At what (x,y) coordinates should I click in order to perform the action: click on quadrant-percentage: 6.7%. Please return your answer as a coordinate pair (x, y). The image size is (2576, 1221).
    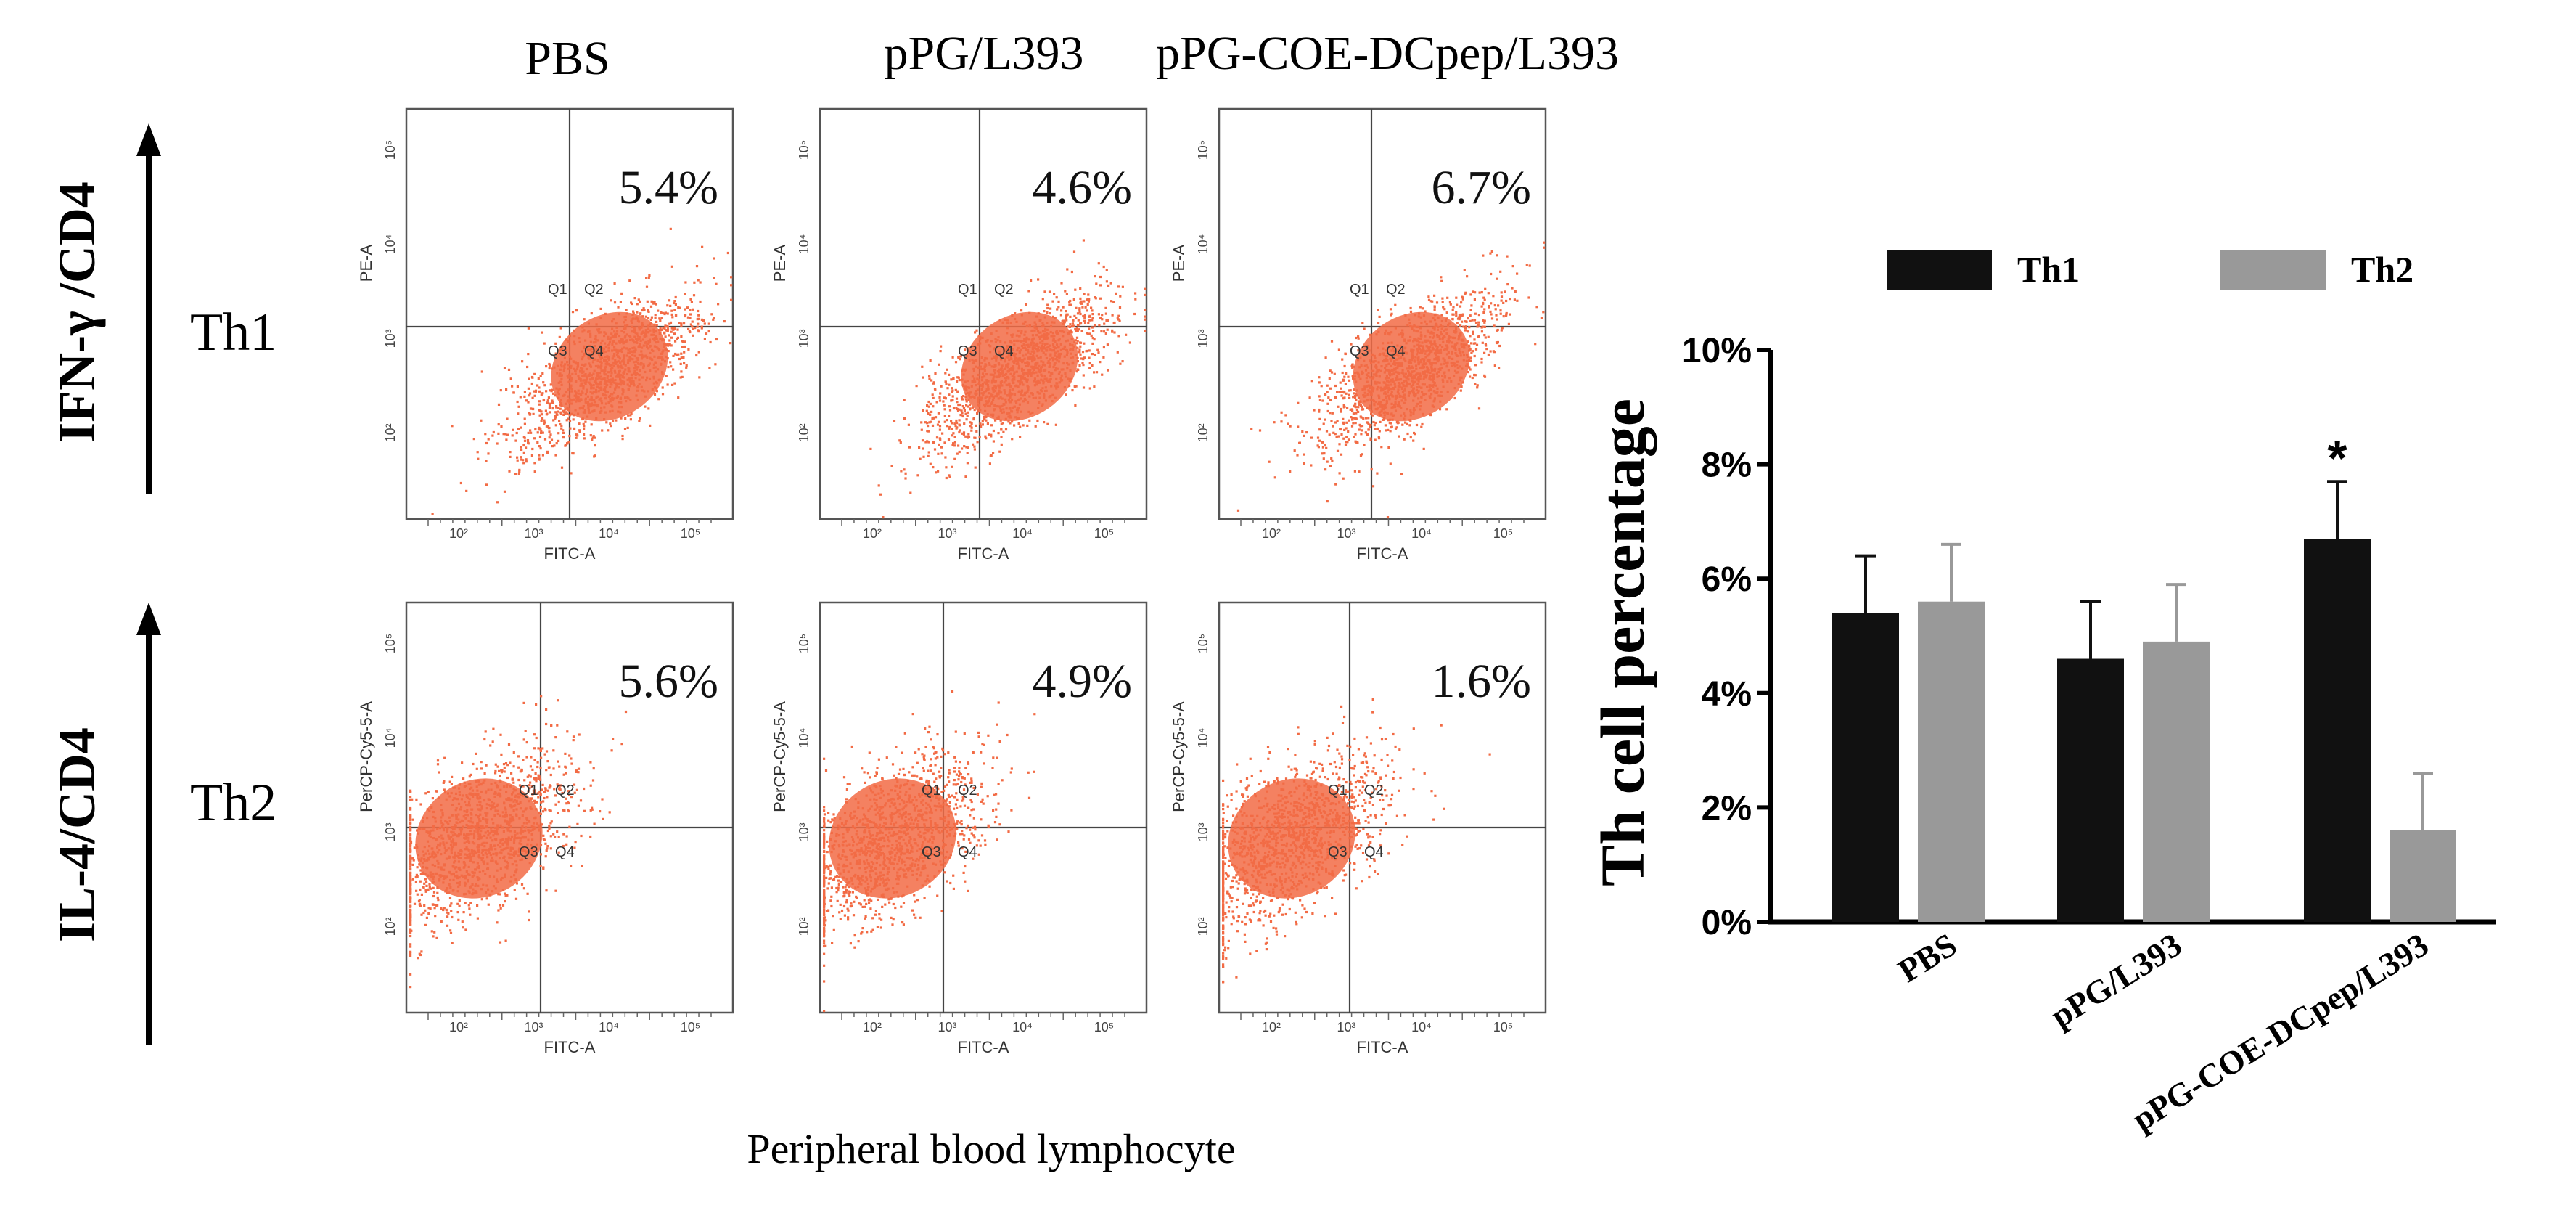
    Looking at the image, I should click on (1481, 187).